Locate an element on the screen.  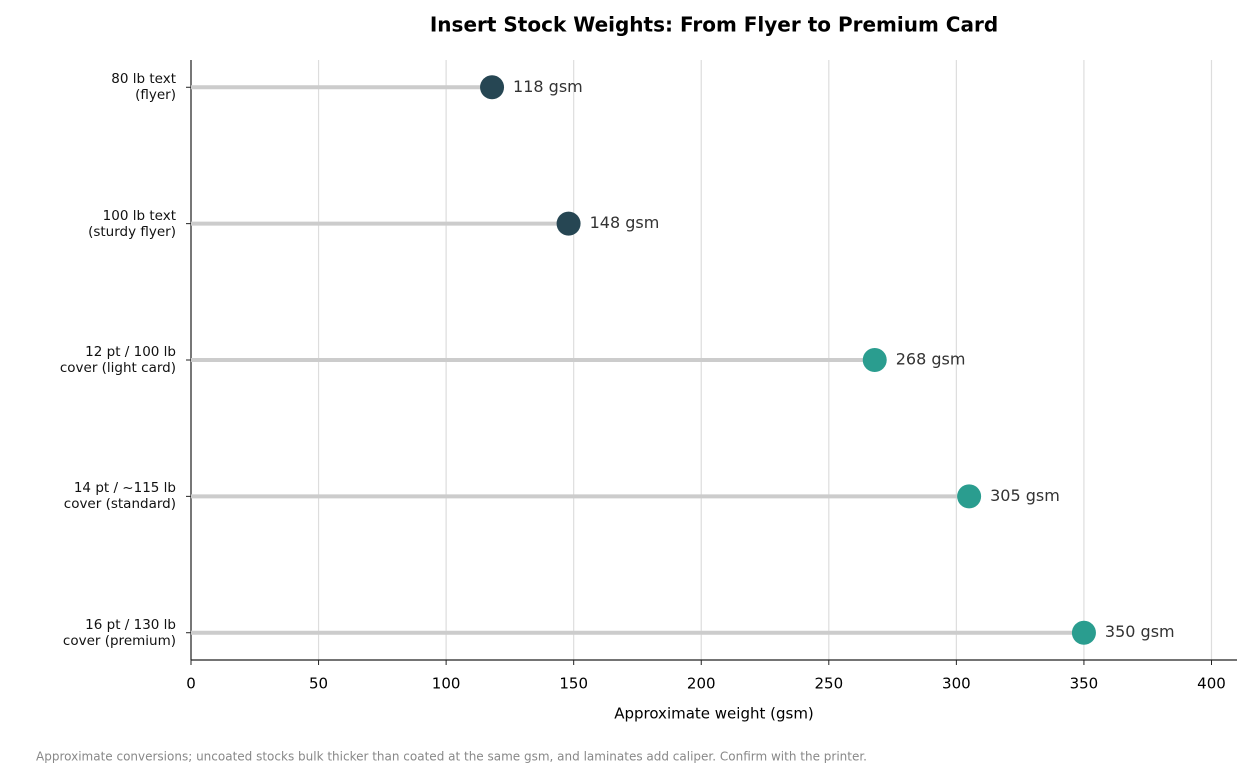
x-tick-label: 350 is located at coordinates (1084, 684).